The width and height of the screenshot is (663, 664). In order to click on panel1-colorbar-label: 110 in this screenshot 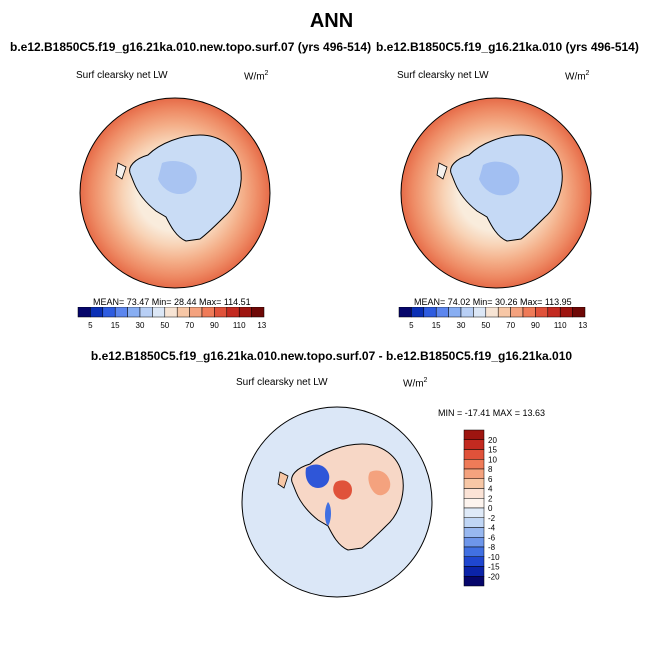, I will do `click(239, 325)`.